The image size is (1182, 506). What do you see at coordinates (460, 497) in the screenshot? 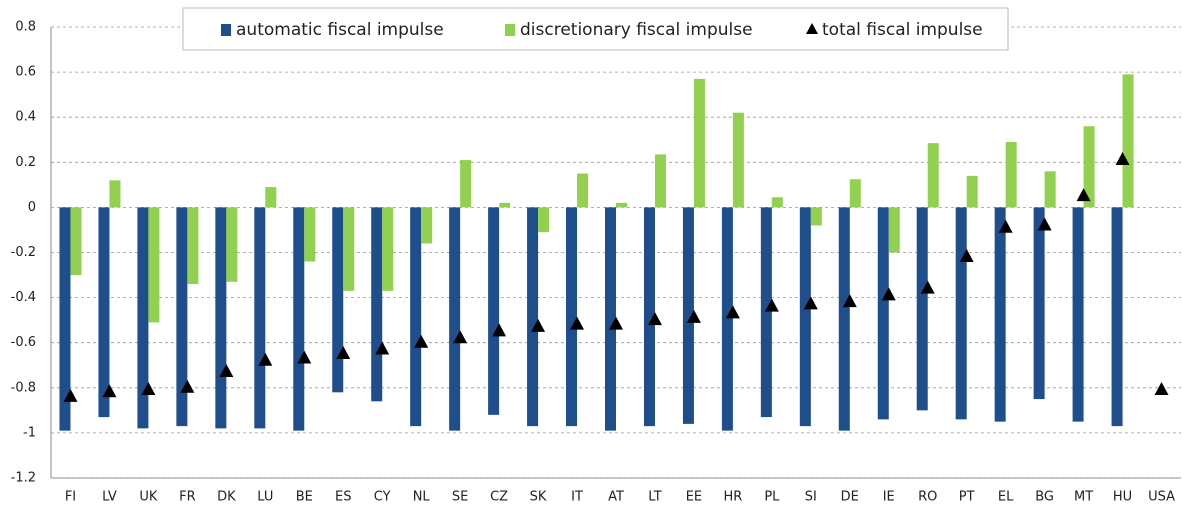
I see `x-tick-label: SE` at bounding box center [460, 497].